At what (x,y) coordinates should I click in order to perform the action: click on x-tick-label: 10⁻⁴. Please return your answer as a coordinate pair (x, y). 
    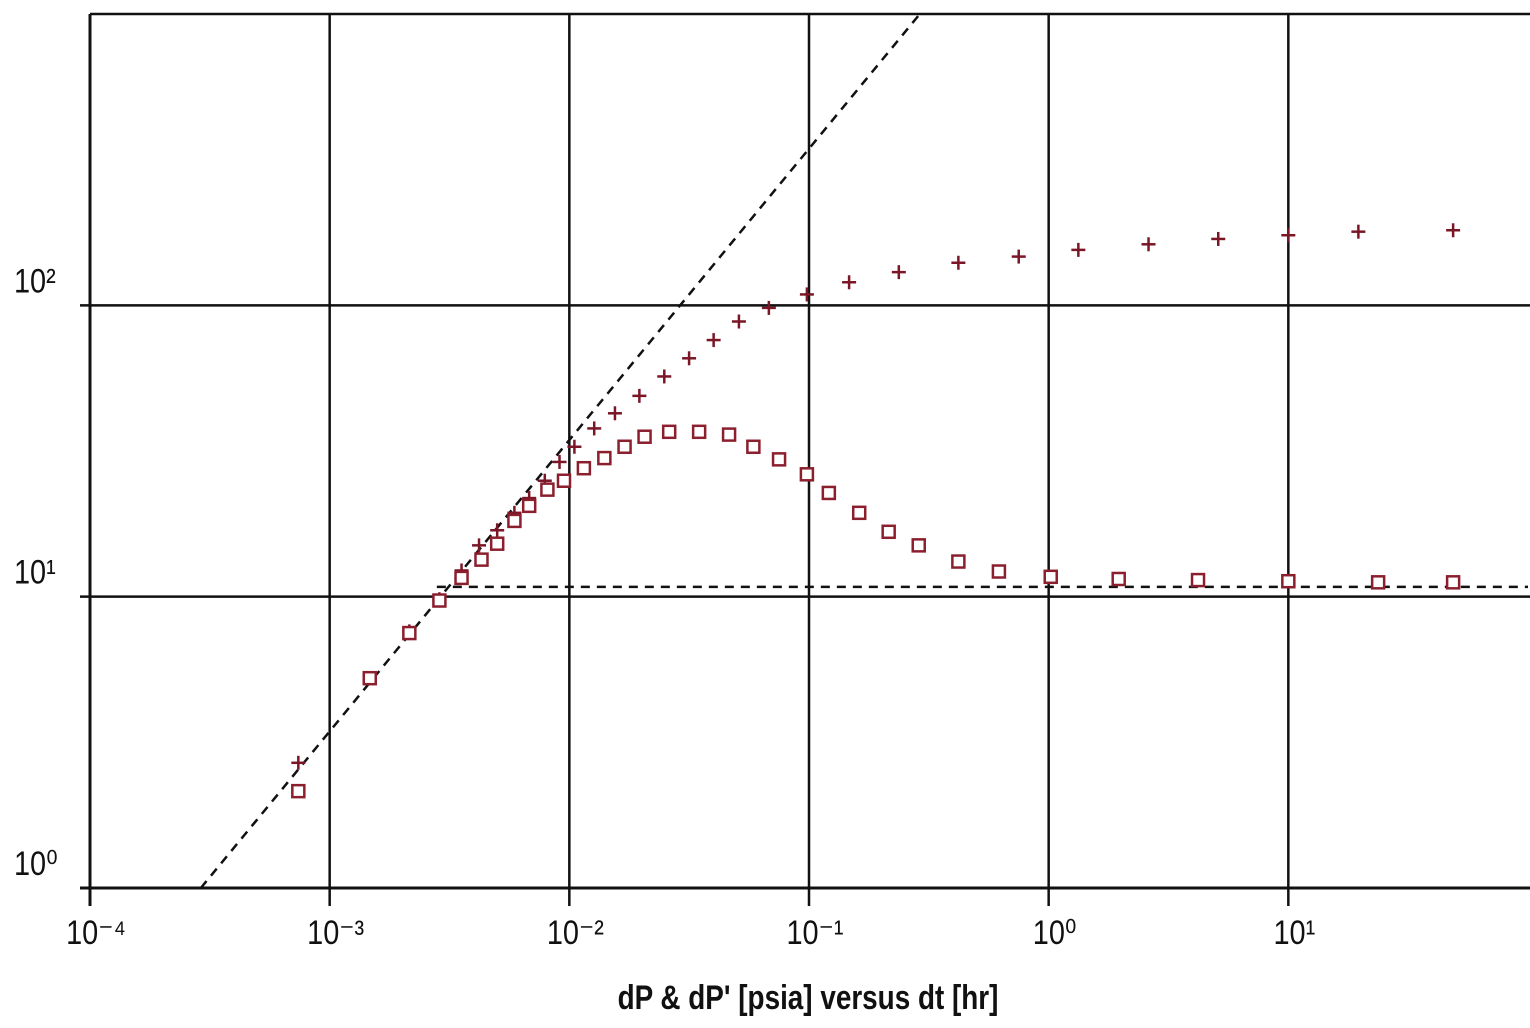
    Looking at the image, I should click on (96, 932).